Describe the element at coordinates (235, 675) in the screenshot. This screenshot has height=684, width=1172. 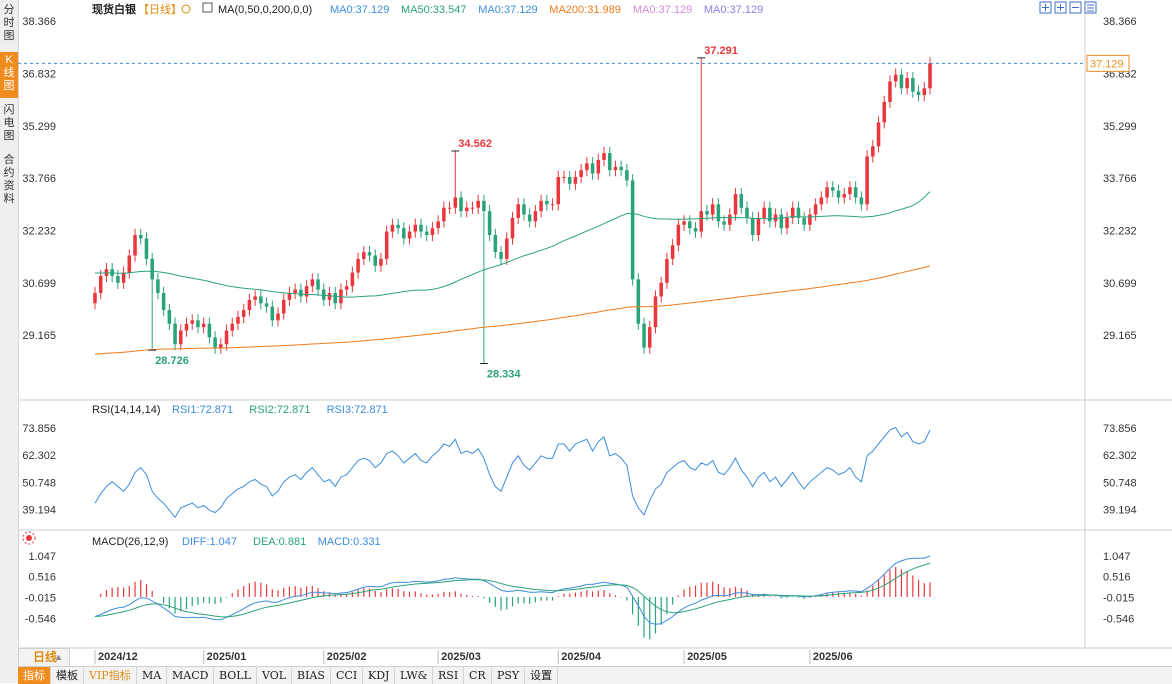
I see `indicator-tab: BOLL` at that location.